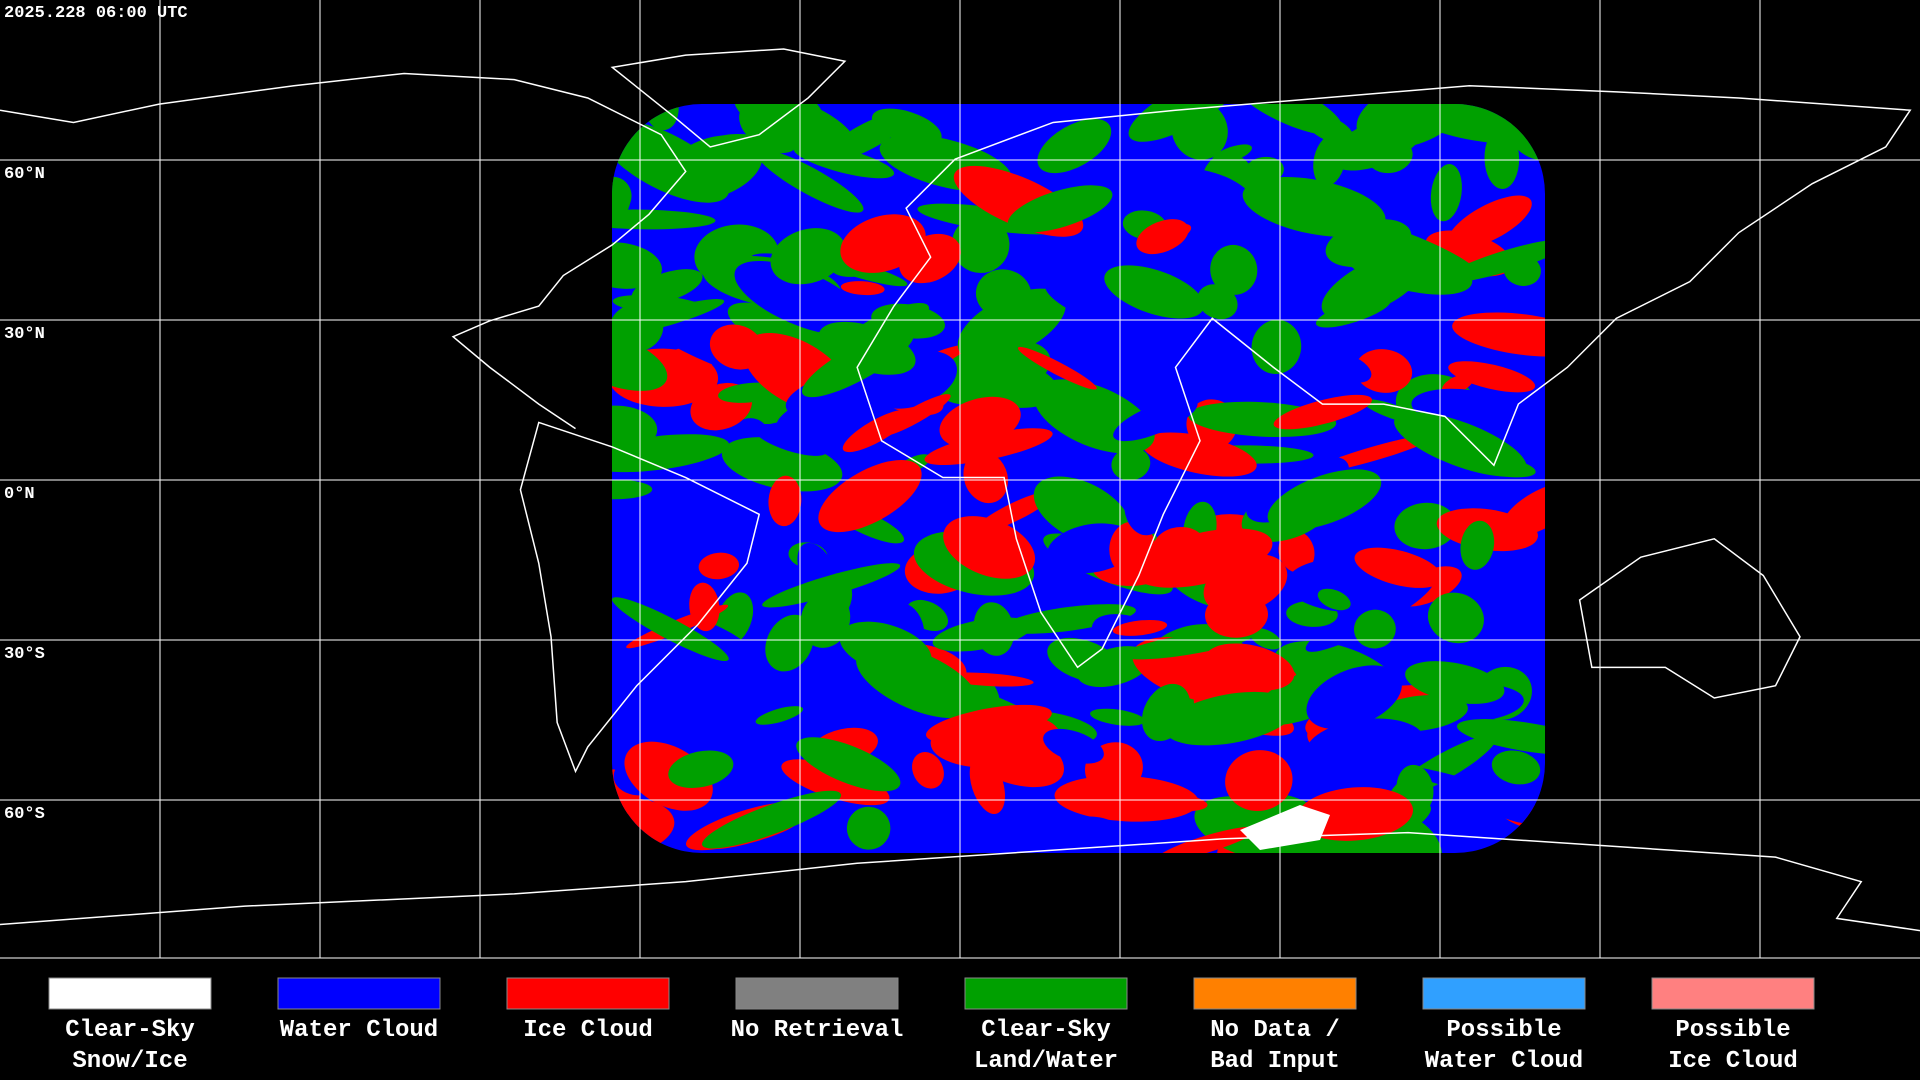  Describe the element at coordinates (24, 814) in the screenshot. I see `latitude-label: 60°S` at that location.